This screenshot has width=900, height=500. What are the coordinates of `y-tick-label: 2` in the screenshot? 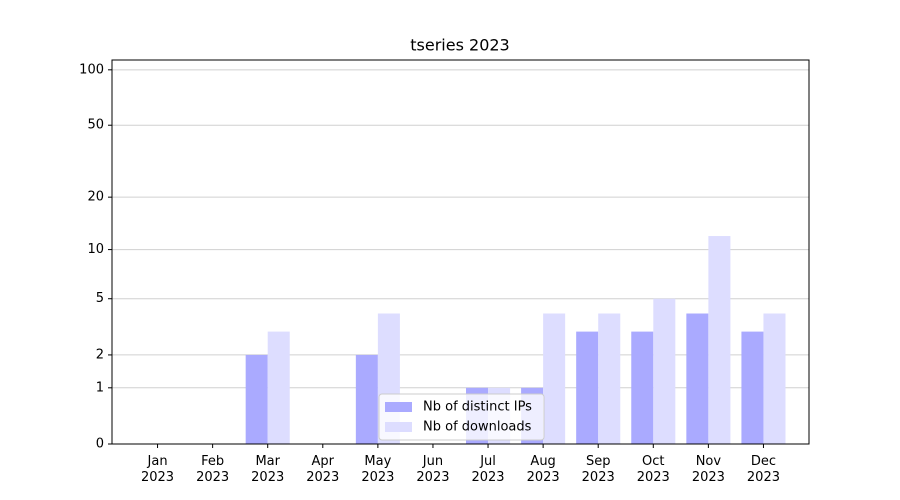 It's located at (100, 354).